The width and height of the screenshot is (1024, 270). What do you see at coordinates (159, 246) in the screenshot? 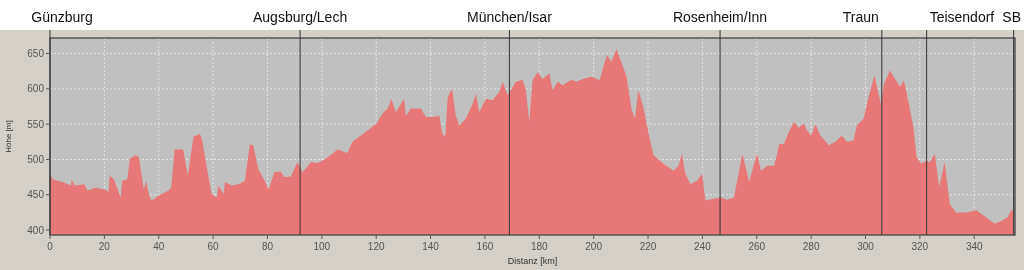
I see `x-tick-label: 40` at bounding box center [159, 246].